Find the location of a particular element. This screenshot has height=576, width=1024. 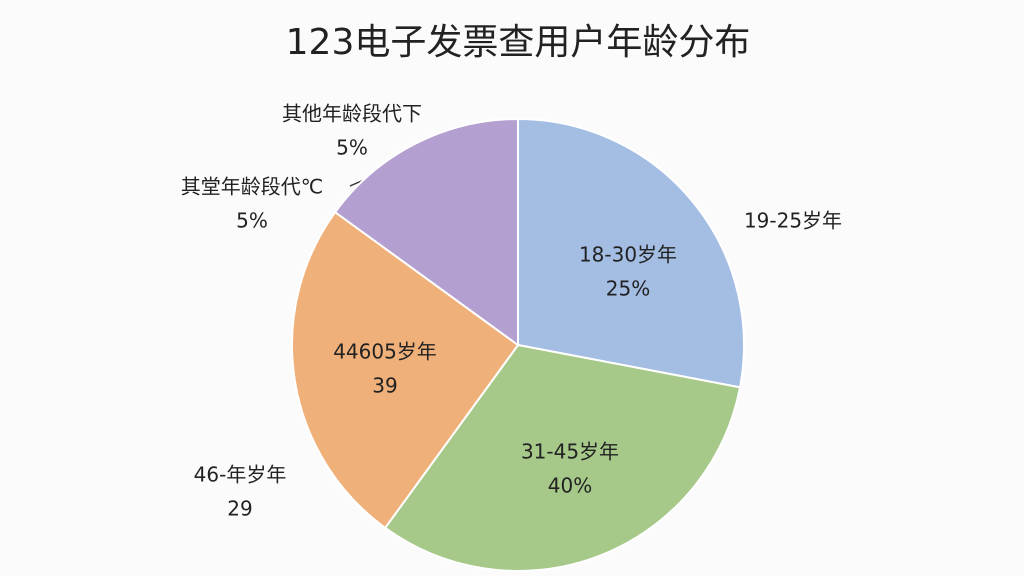

annotation: 其他年龄段代下 is located at coordinates (352, 114).